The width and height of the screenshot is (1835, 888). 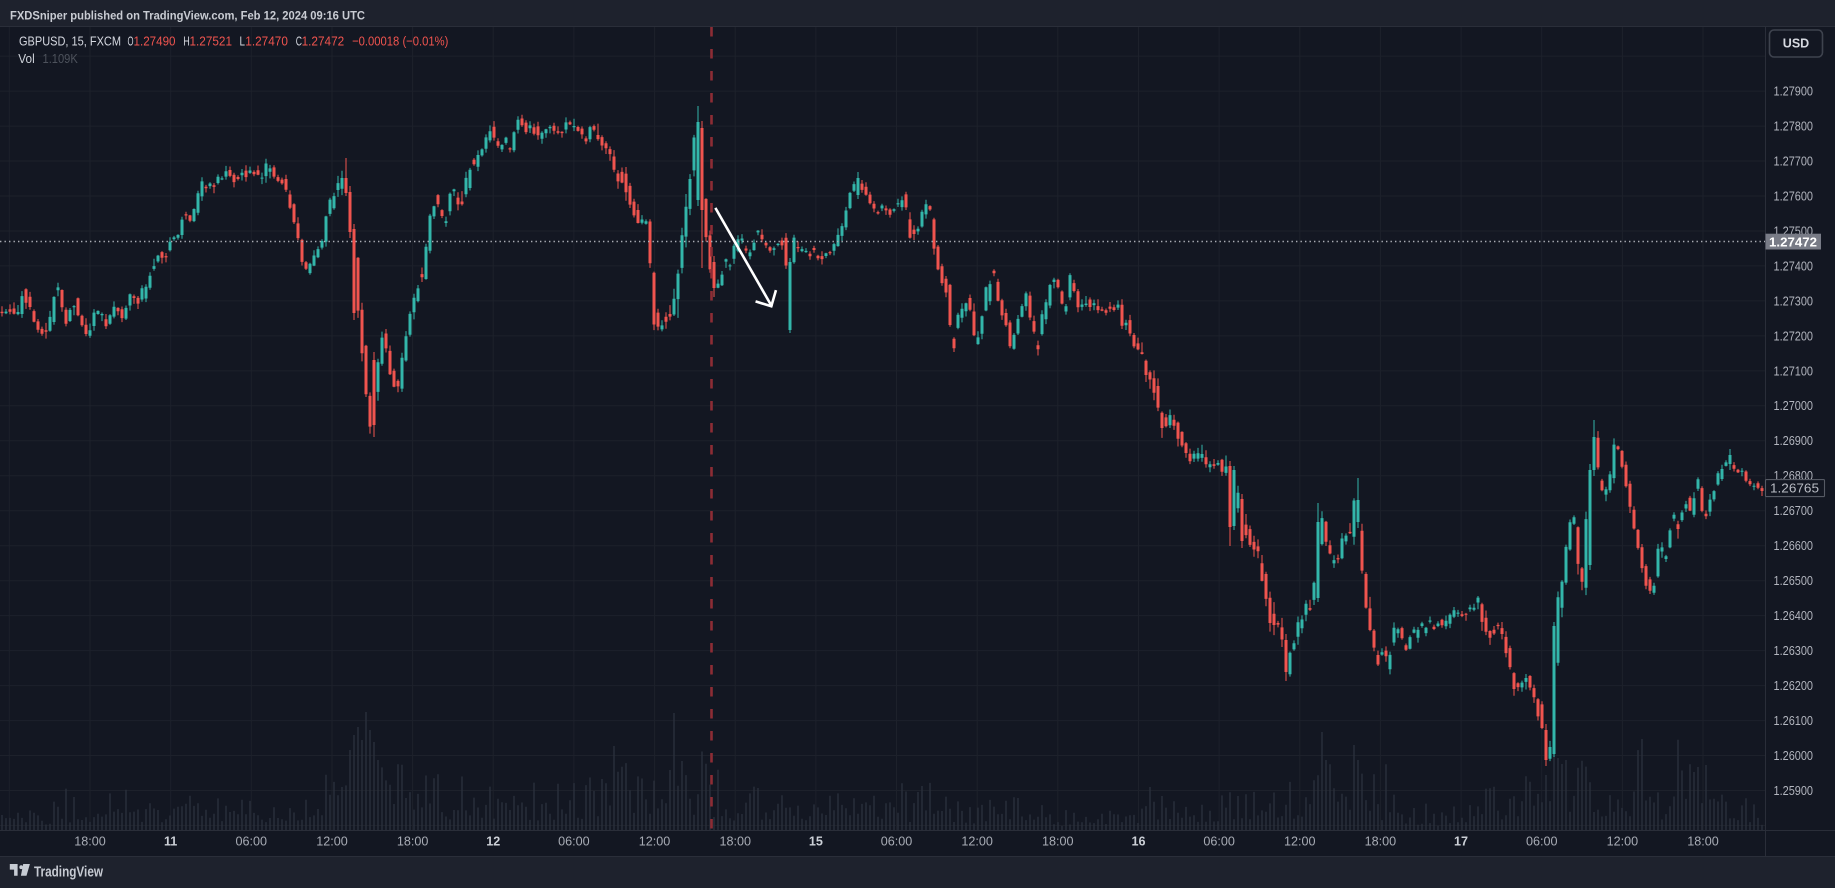 What do you see at coordinates (1794, 616) in the screenshot?
I see `svg-text: 1.26400` at bounding box center [1794, 616].